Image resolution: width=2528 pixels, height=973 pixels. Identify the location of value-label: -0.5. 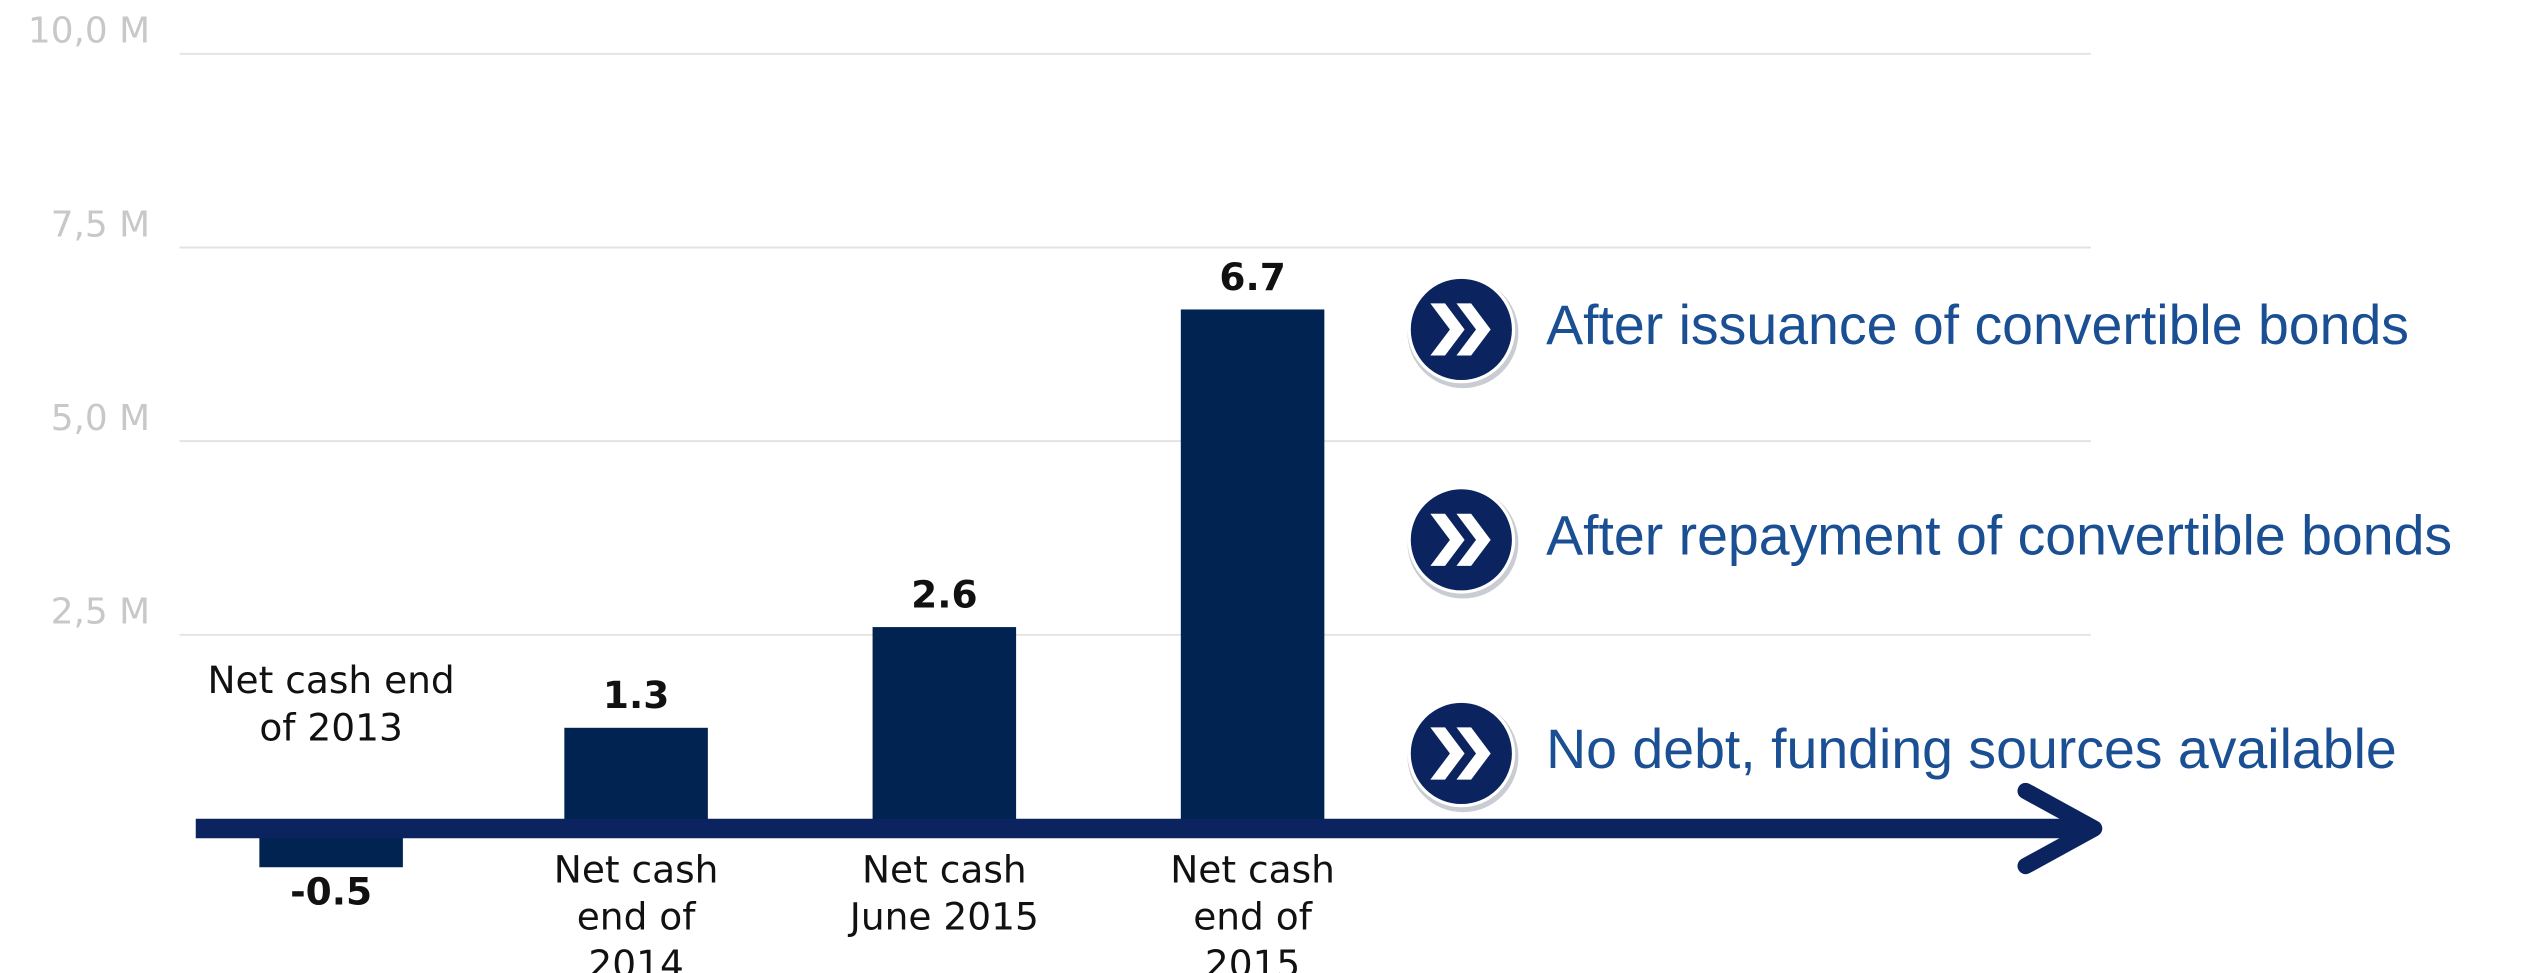
(331, 892).